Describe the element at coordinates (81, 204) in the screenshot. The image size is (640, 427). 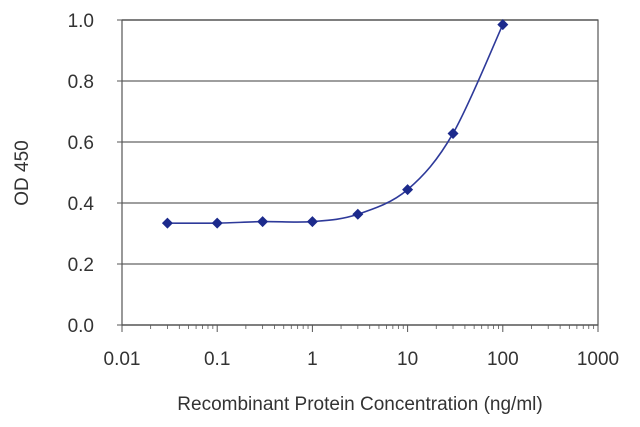
I see `y-tick-label: 0.4` at that location.